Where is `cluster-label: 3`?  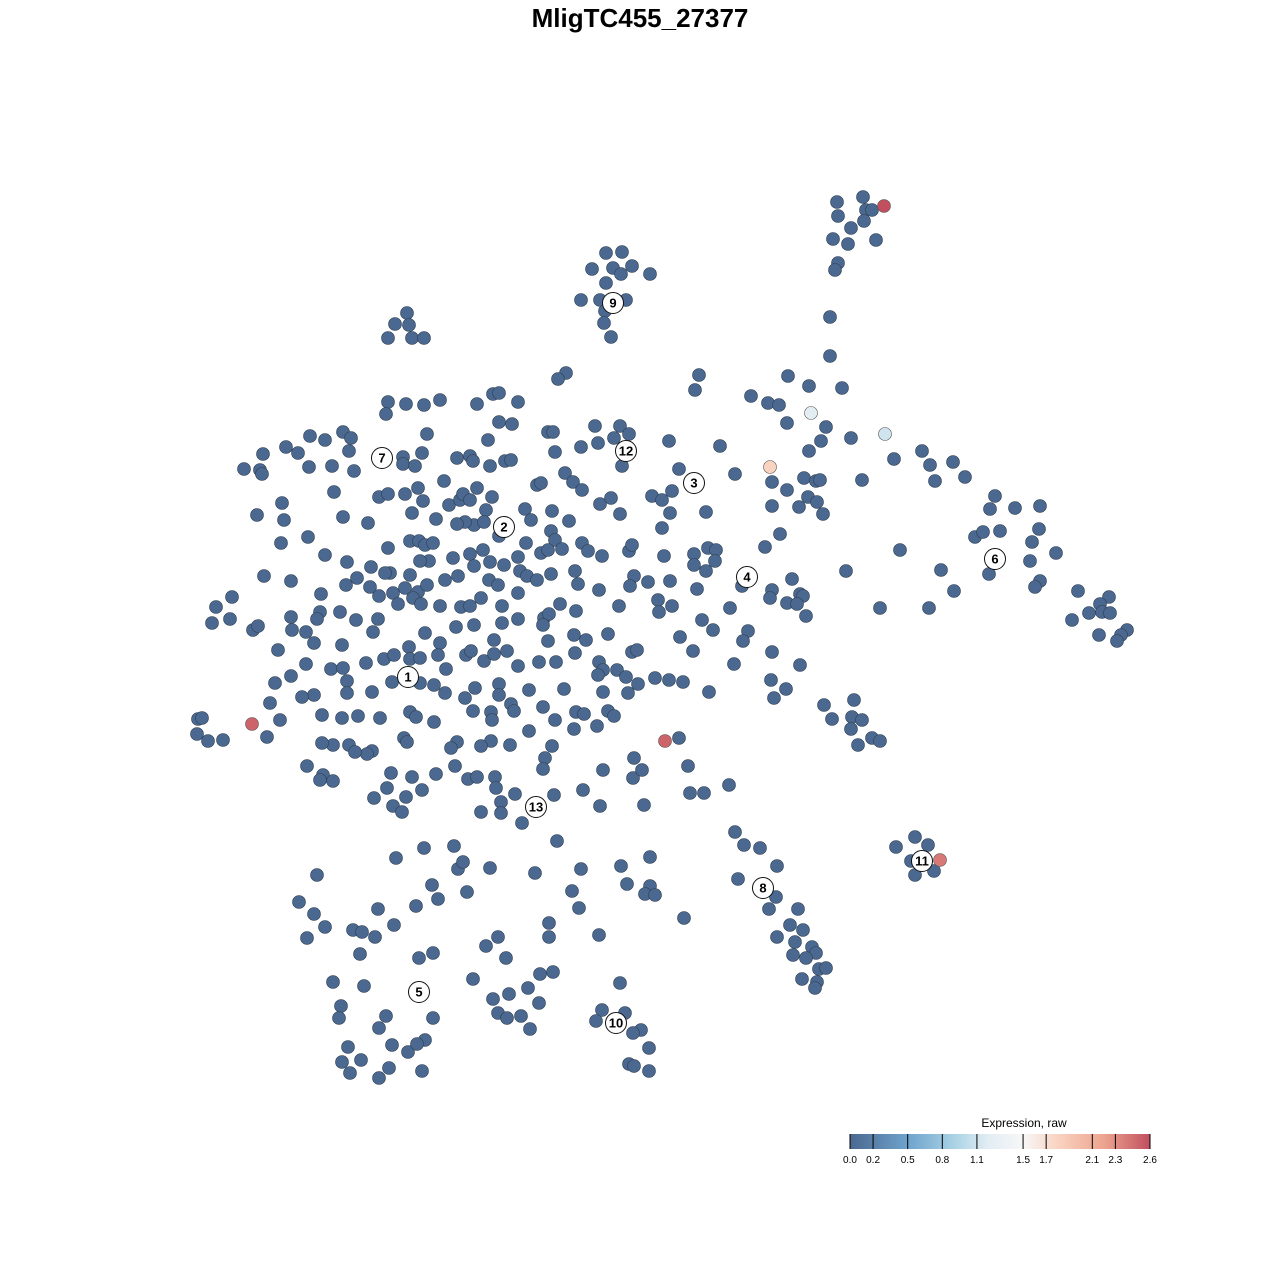 cluster-label: 3 is located at coordinates (694, 483).